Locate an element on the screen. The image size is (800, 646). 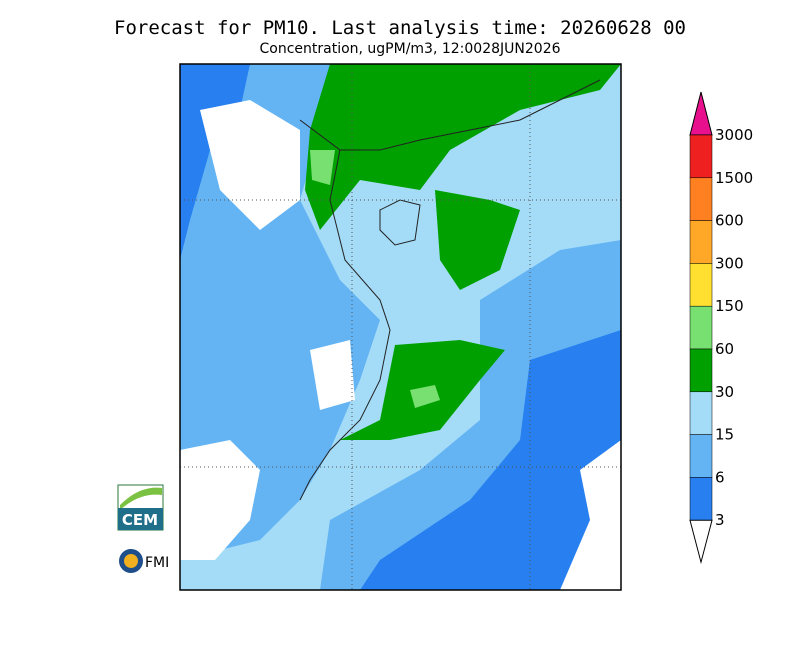
colorbar-label: 1500 is located at coordinates (734, 178).